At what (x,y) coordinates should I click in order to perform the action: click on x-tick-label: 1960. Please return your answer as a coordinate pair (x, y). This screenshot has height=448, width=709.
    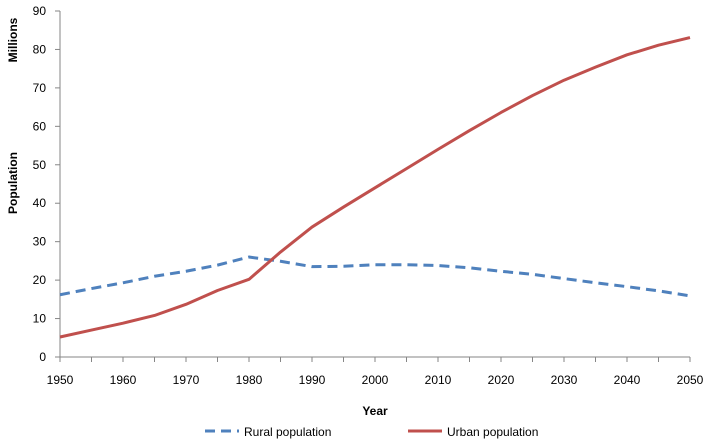
    Looking at the image, I should click on (123, 380).